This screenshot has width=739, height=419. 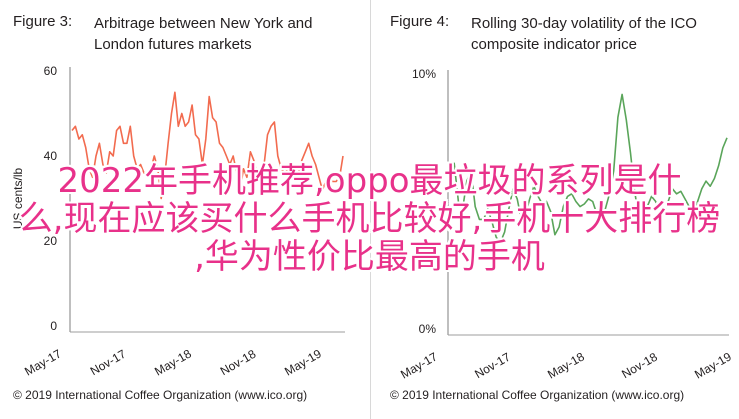 What do you see at coordinates (18, 198) in the screenshot?
I see `y-axis-title: US cents/lb` at bounding box center [18, 198].